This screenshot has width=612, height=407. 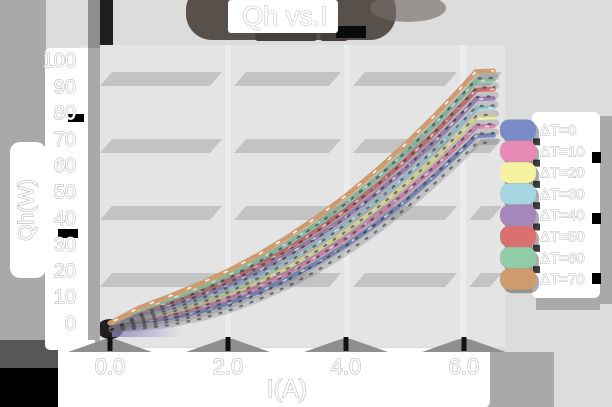 What do you see at coordinates (106, 22) in the screenshot?
I see `panel-top-dark-bar` at bounding box center [106, 22].